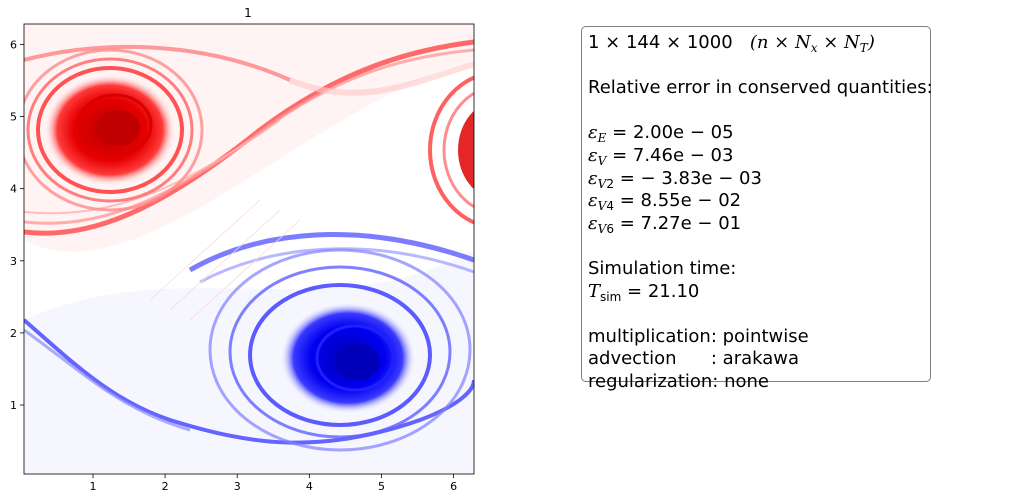  Describe the element at coordinates (309, 486) in the screenshot. I see `x-tick-label: 4` at that location.